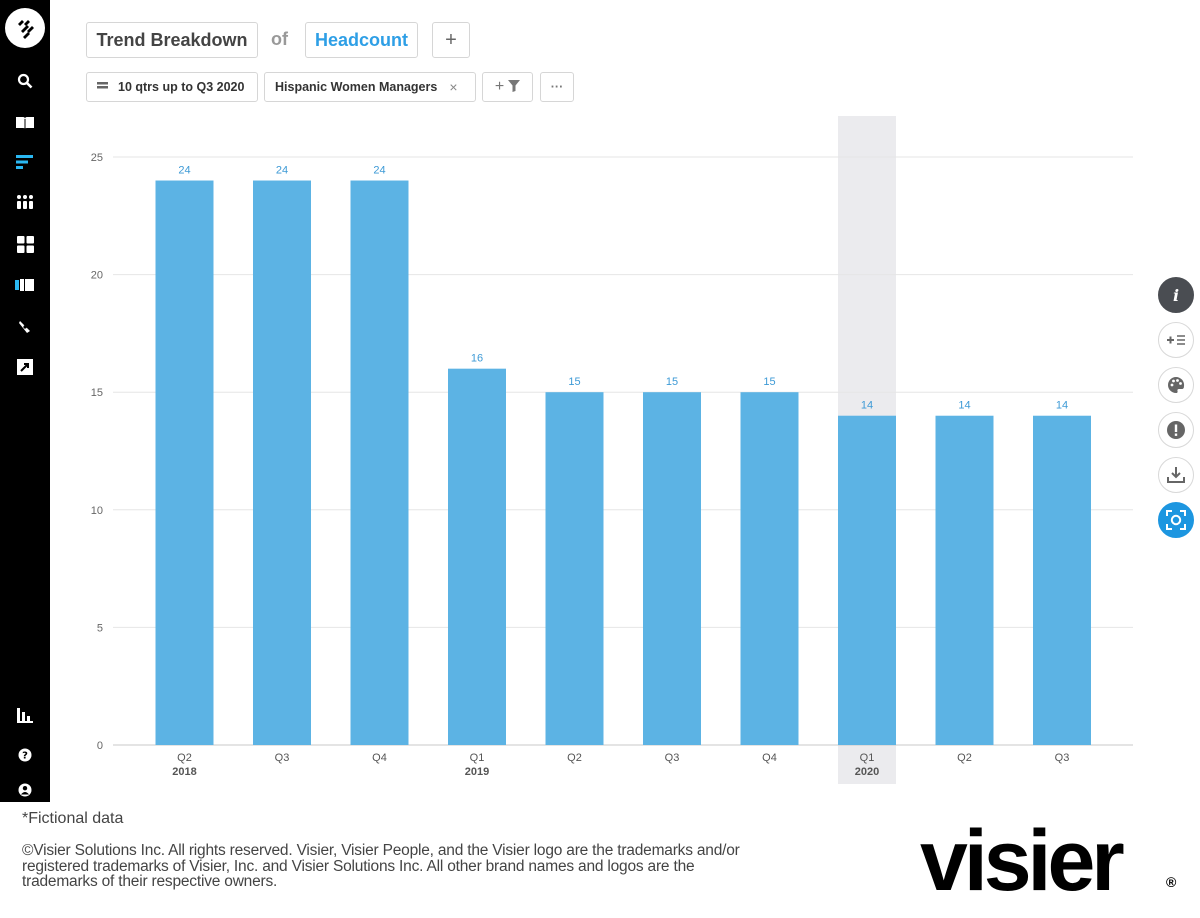 The image size is (1200, 918). What do you see at coordinates (25, 790) in the screenshot?
I see `user-icon` at bounding box center [25, 790].